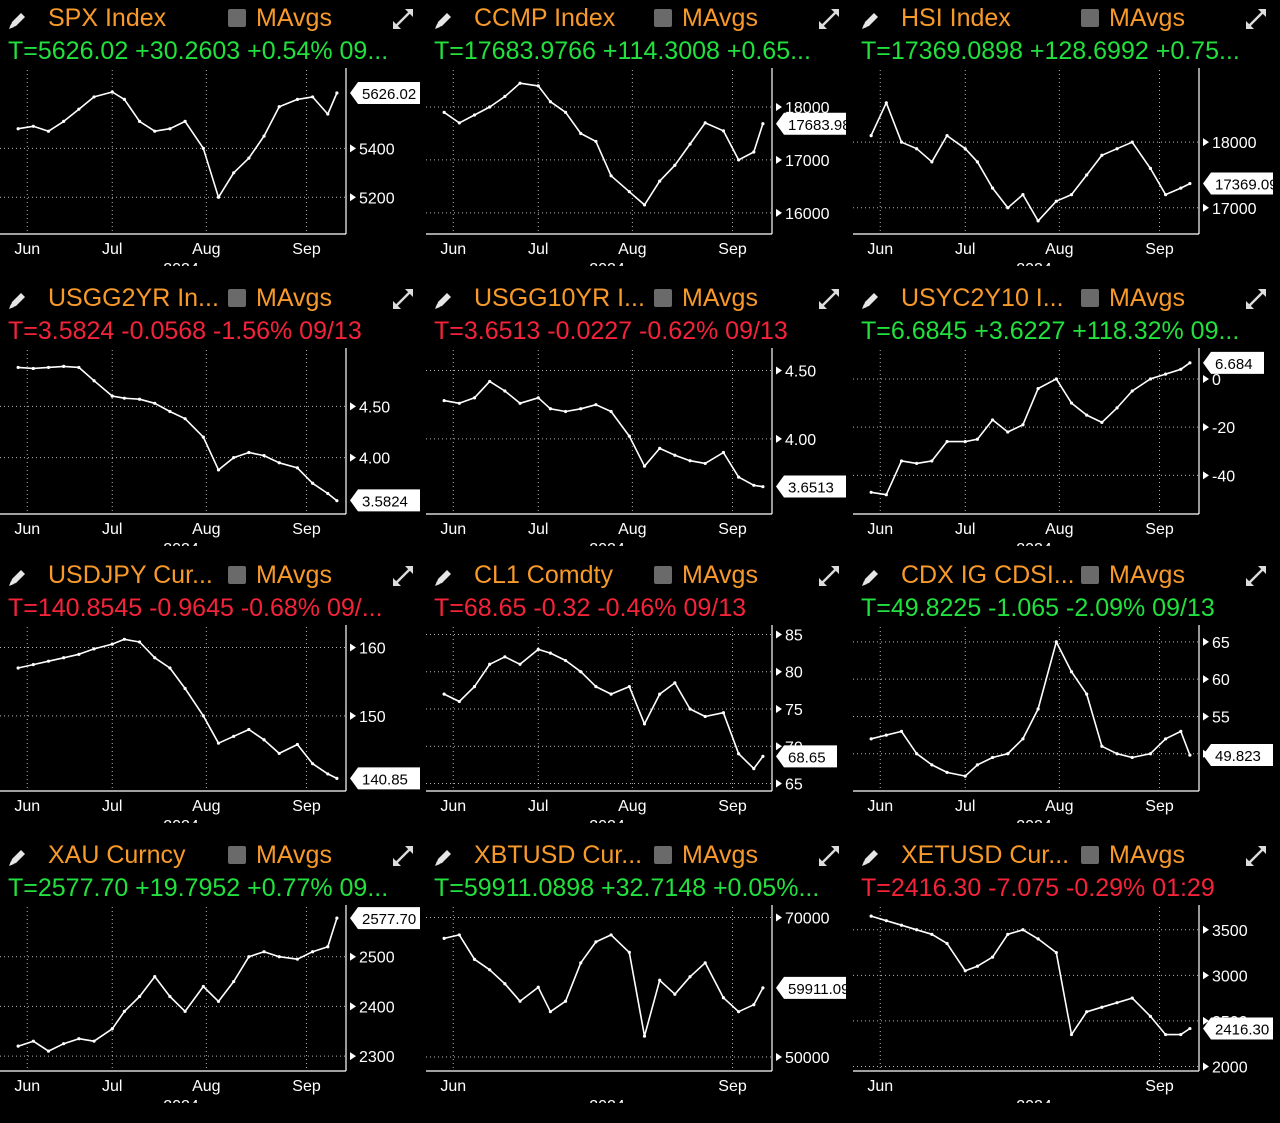  Describe the element at coordinates (1063, 1003) in the screenshot. I see `price-chart: JunSep202420002500300035002416.30` at that location.